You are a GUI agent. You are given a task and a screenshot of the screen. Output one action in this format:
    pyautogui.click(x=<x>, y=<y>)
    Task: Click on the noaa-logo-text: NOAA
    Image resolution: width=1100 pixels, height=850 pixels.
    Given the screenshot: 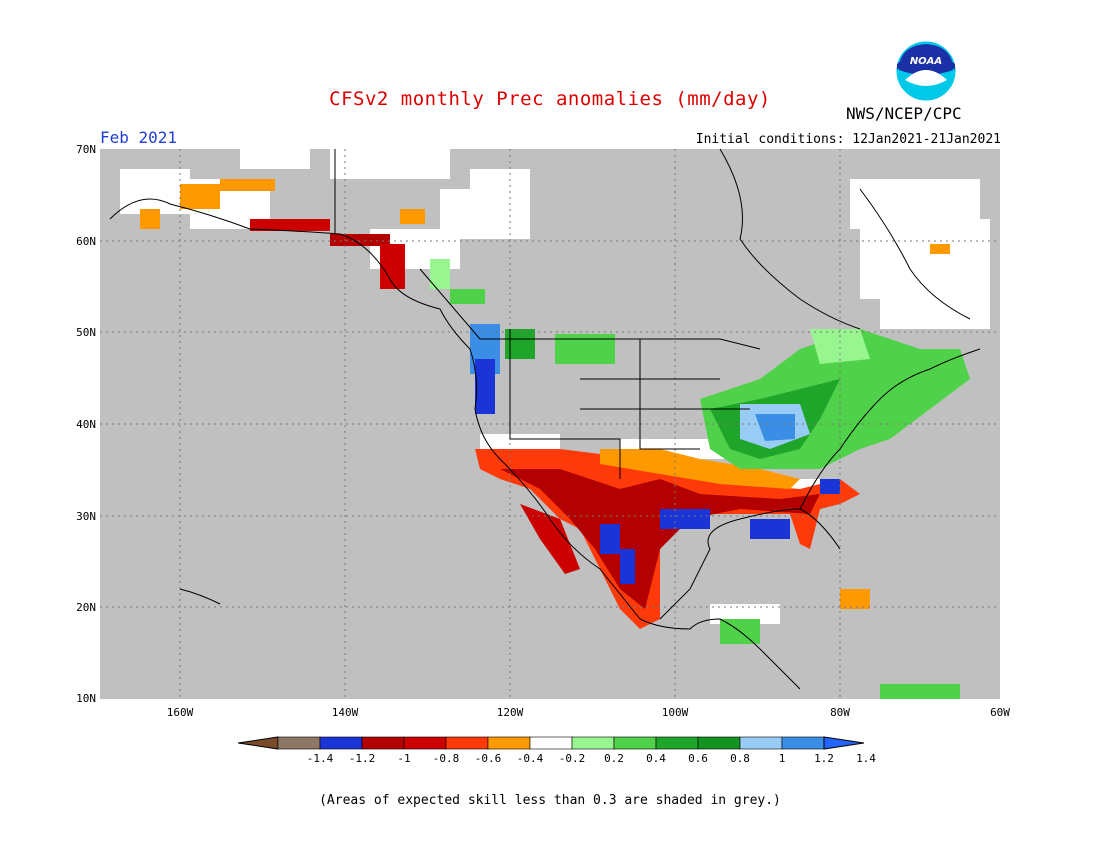 What is the action you would take?
    pyautogui.click(x=926, y=61)
    